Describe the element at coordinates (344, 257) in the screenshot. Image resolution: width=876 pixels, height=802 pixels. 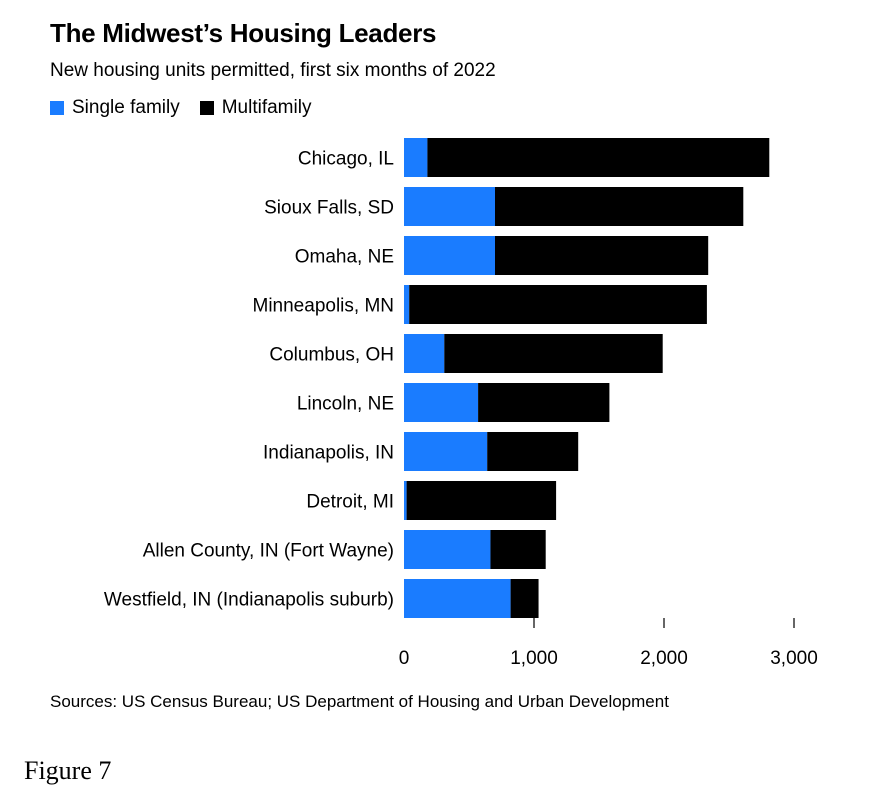
I see `category-label: Omaha, NE` at that location.